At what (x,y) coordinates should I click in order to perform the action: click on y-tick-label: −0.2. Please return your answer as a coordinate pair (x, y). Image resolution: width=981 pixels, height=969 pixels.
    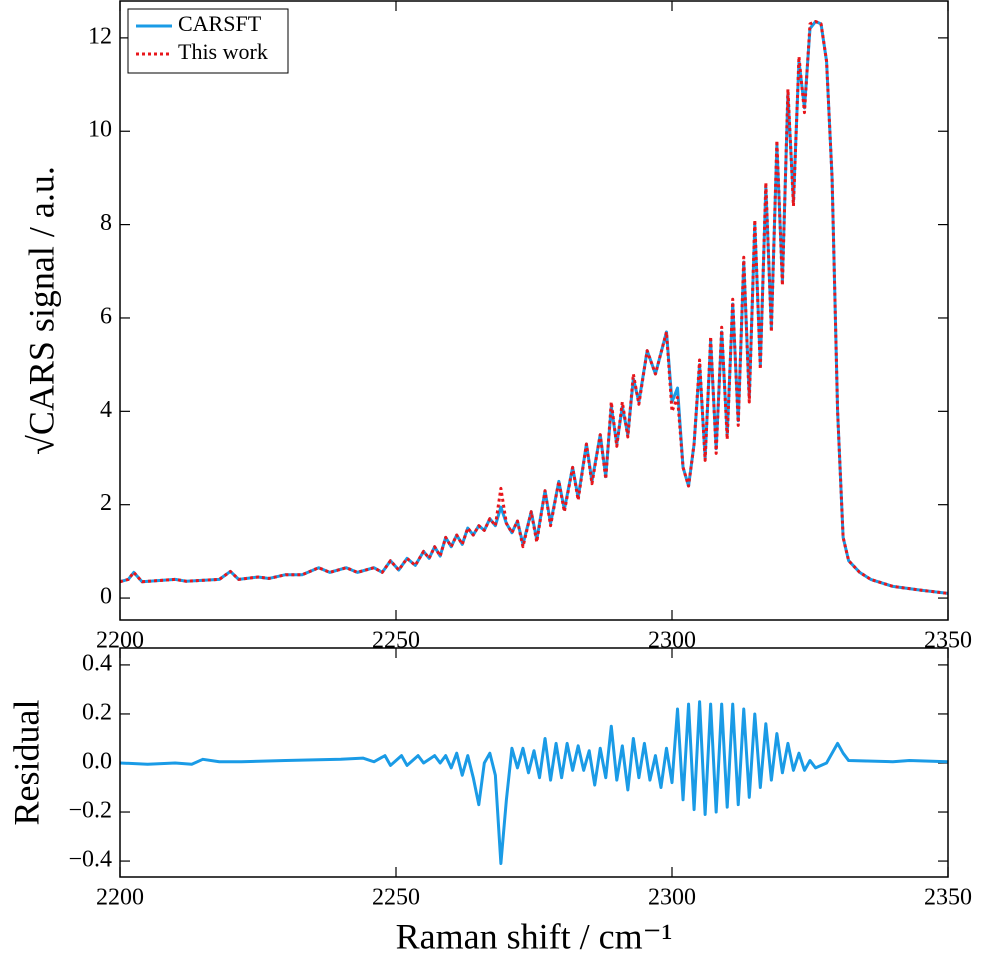
    Looking at the image, I should click on (90, 811).